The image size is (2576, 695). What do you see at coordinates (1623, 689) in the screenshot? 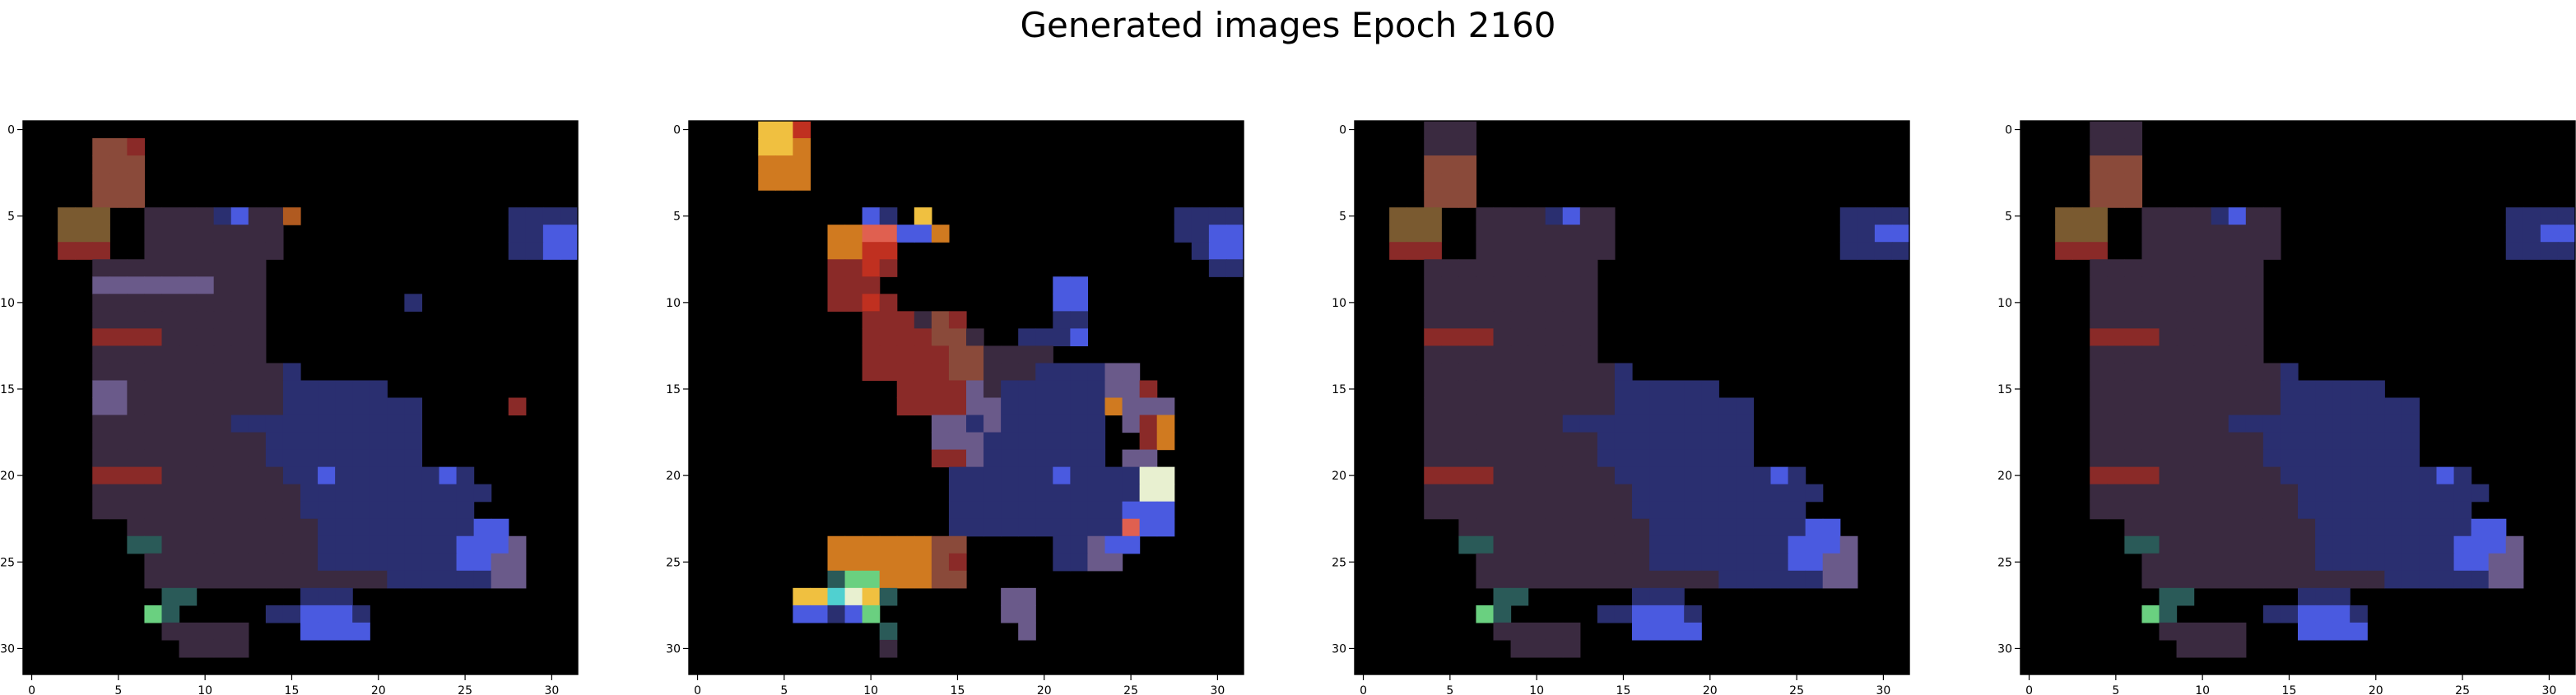
I see `x-tick-label: 15` at bounding box center [1623, 689].